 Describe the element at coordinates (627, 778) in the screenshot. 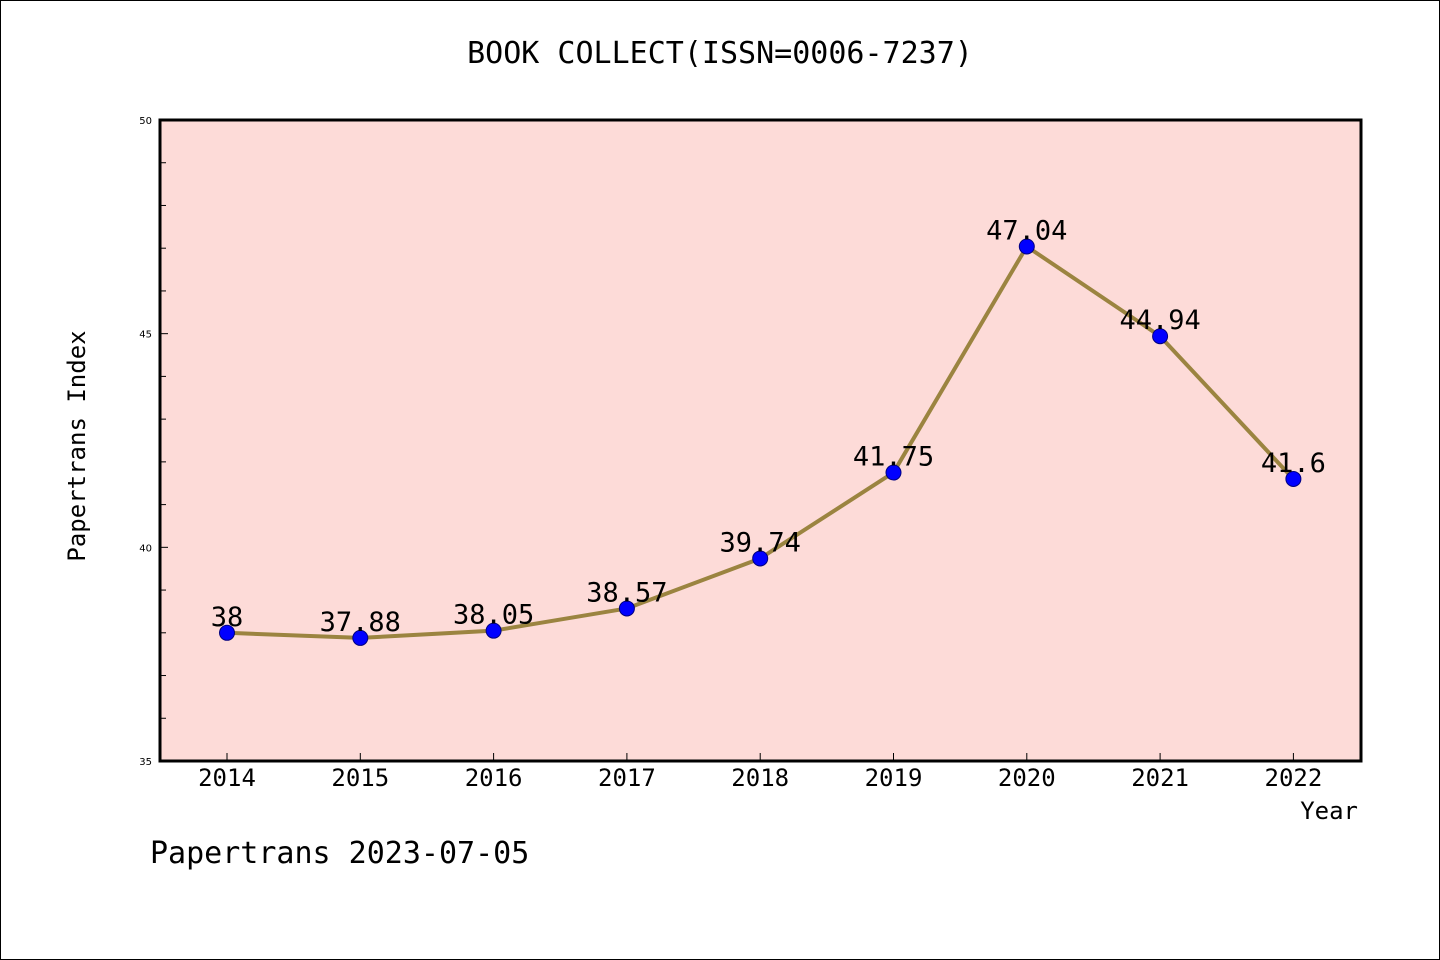

I see `x-tick-label: 2017` at that location.